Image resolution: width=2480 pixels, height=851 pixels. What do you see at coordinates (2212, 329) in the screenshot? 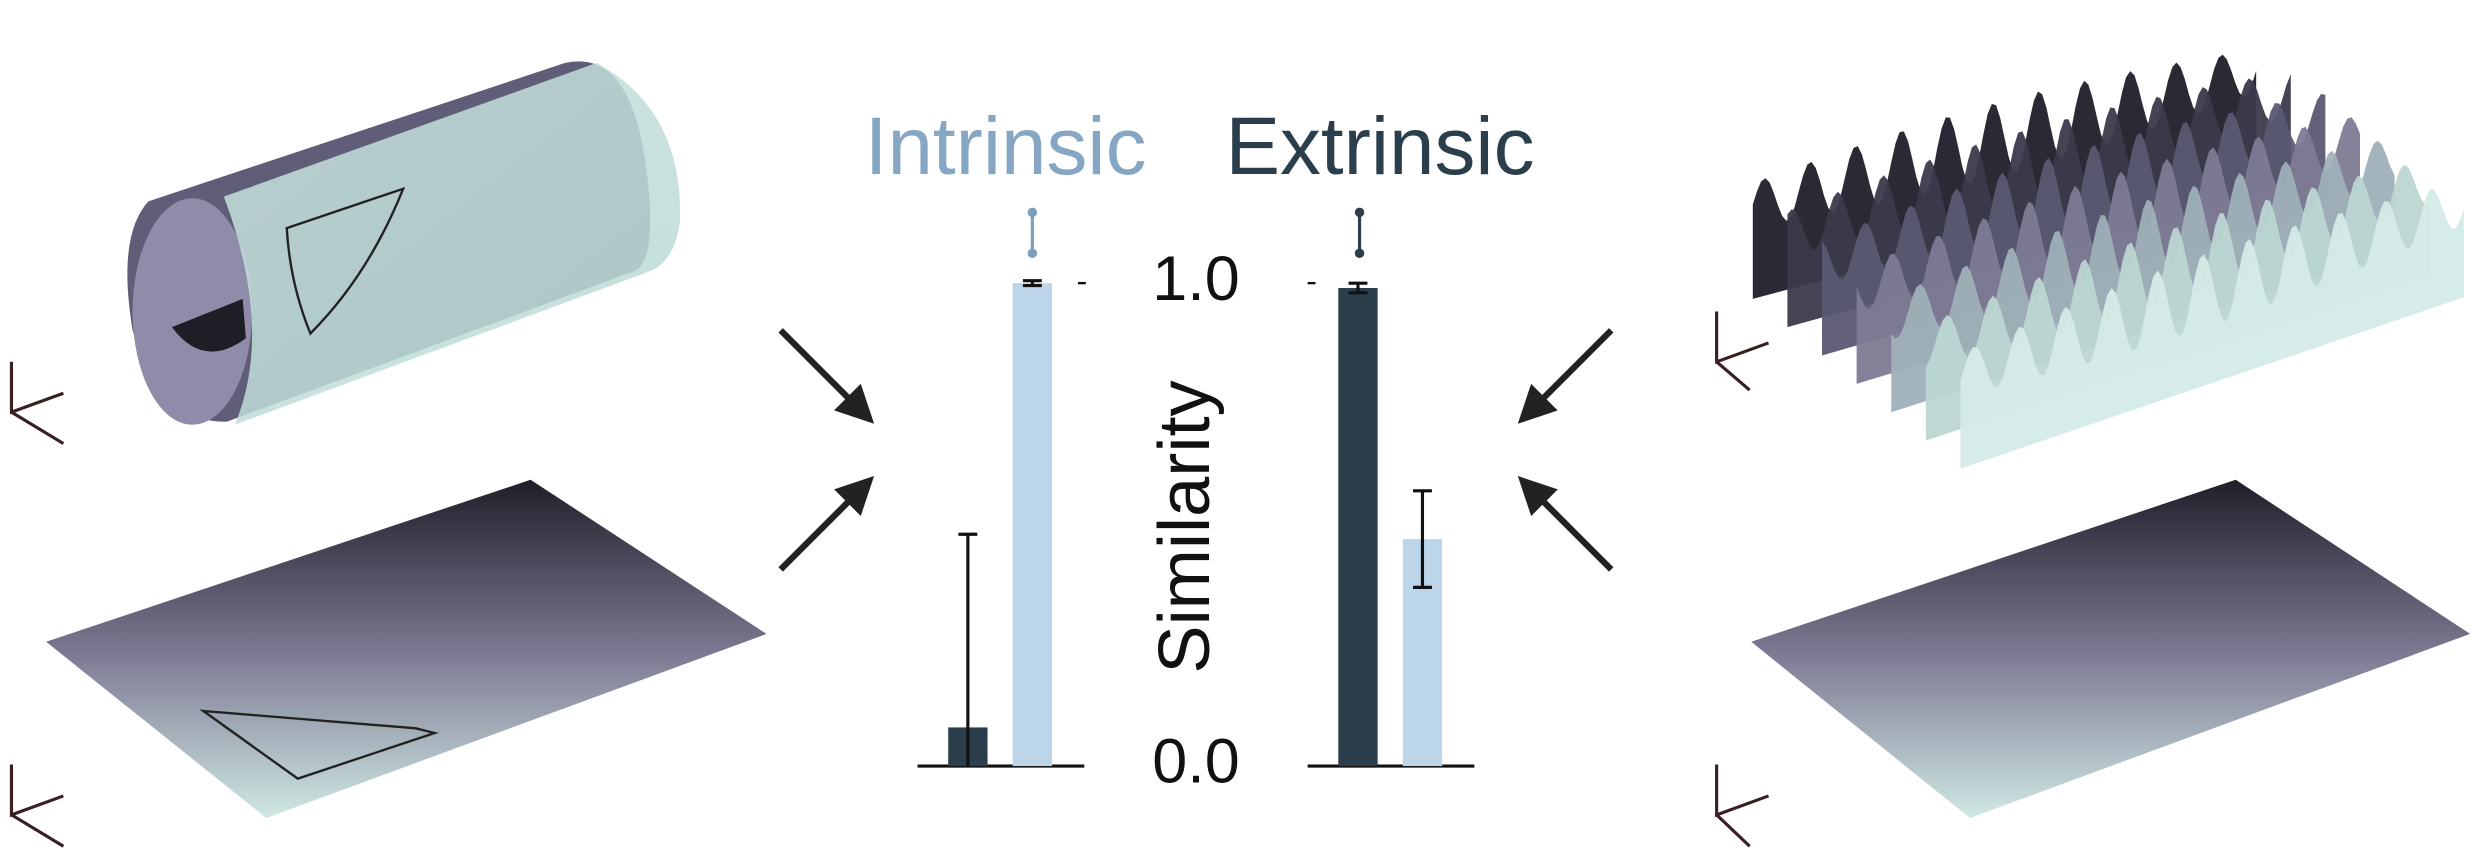
I see `wave-surface` at bounding box center [2212, 329].